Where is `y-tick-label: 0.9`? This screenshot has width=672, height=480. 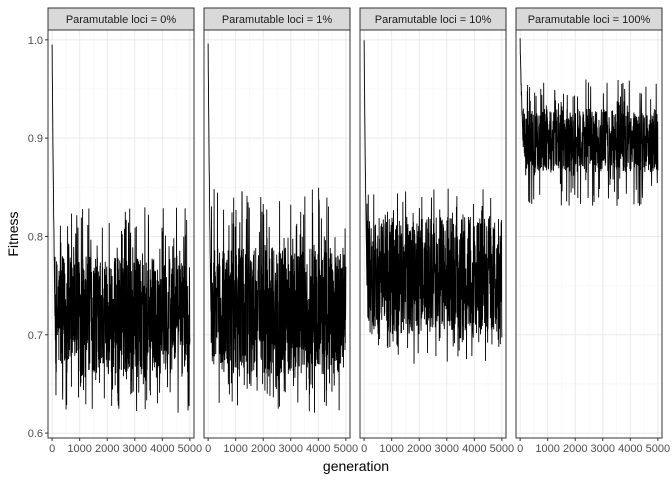
y-tick-label: 0.9 is located at coordinates (35, 139).